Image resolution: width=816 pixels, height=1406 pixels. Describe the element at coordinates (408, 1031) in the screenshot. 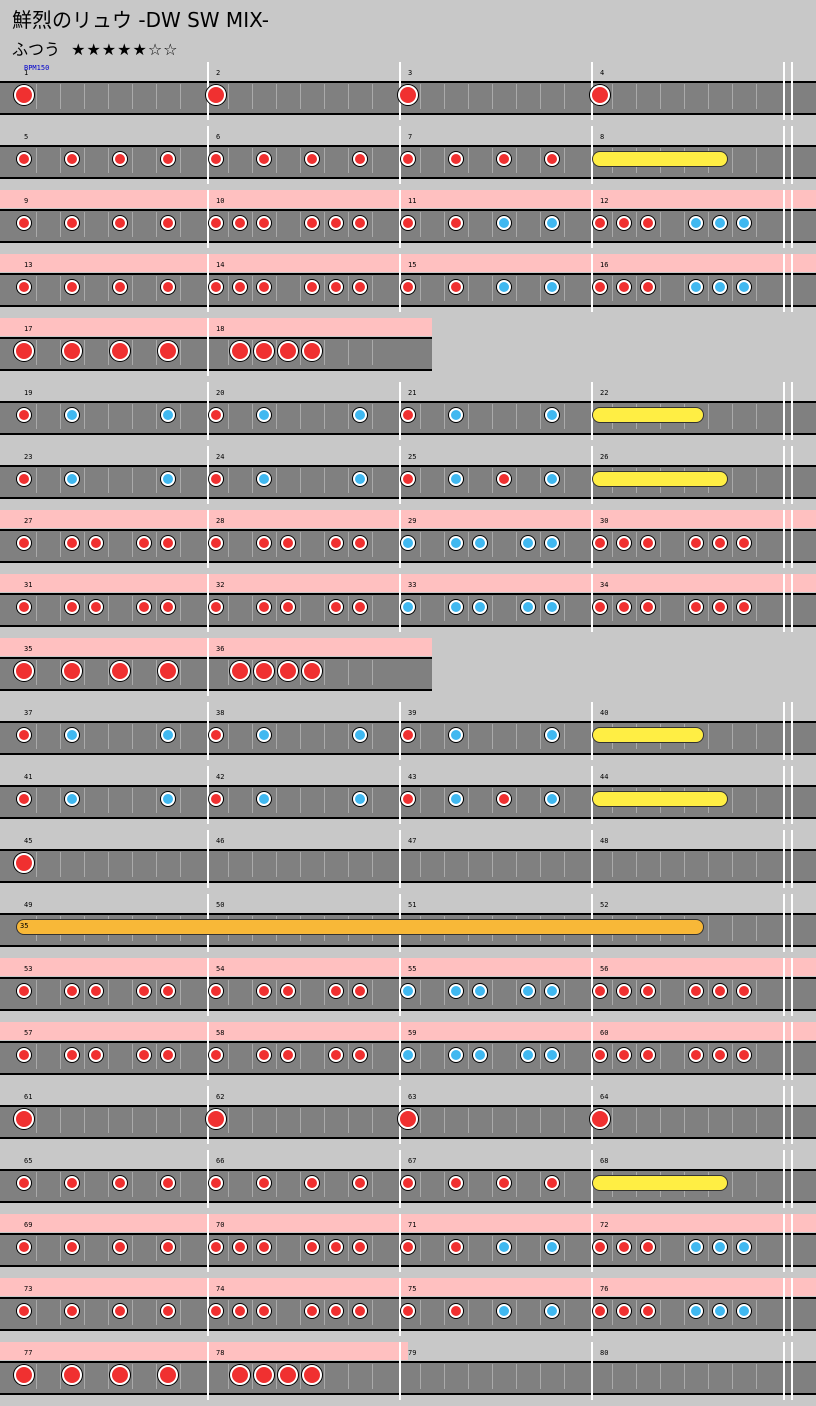

I see `gogo-band` at that location.